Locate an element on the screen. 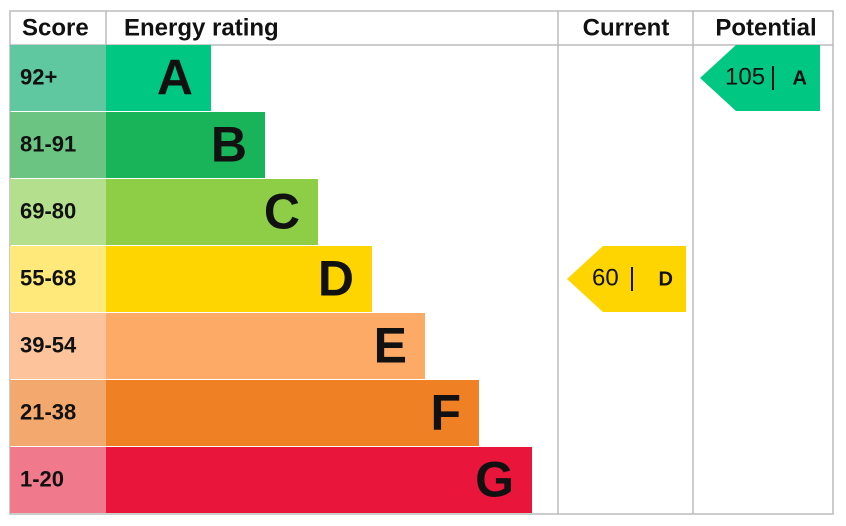 The height and width of the screenshot is (526, 846). potential-arrow is located at coordinates (760, 78).